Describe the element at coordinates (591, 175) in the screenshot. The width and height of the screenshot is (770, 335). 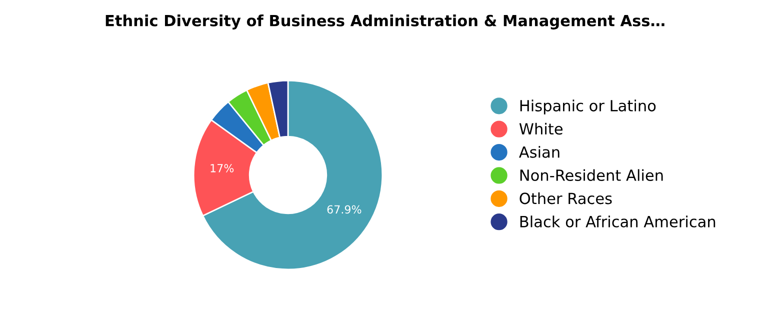
I see `legend-label: Non-Resident Alien` at that location.